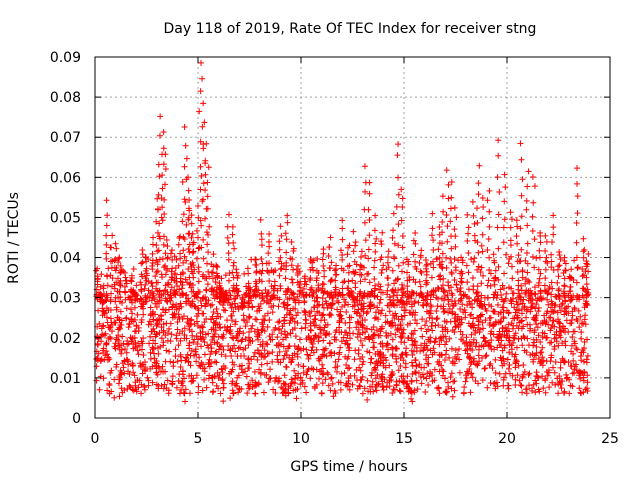  Describe the element at coordinates (198, 439) in the screenshot. I see `x-tick-label: 5` at that location.